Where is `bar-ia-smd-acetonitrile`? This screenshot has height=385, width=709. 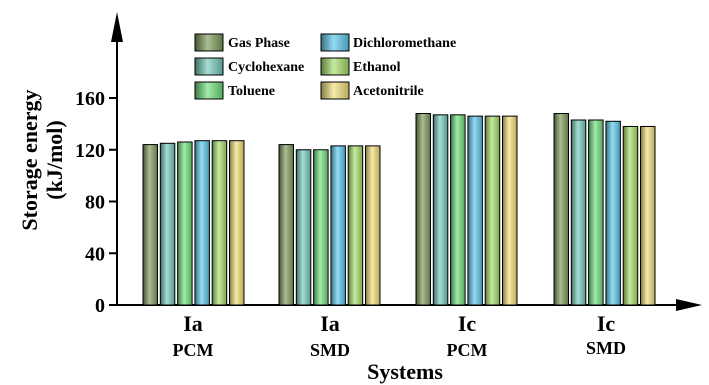
bar-ia-smd-acetonitrile is located at coordinates (373, 225).